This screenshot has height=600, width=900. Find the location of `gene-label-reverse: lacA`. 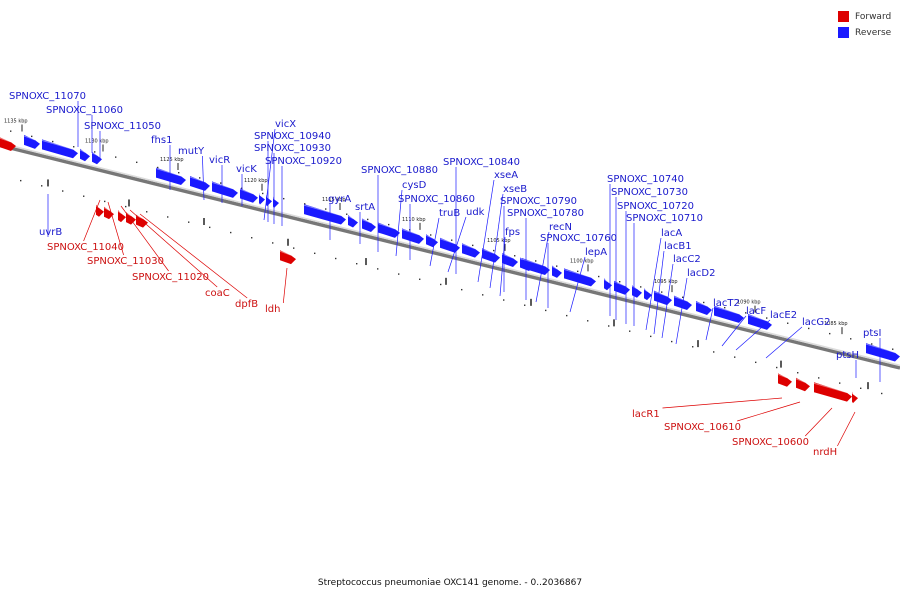

gene-label-reverse: lacA is located at coordinates (671, 233).